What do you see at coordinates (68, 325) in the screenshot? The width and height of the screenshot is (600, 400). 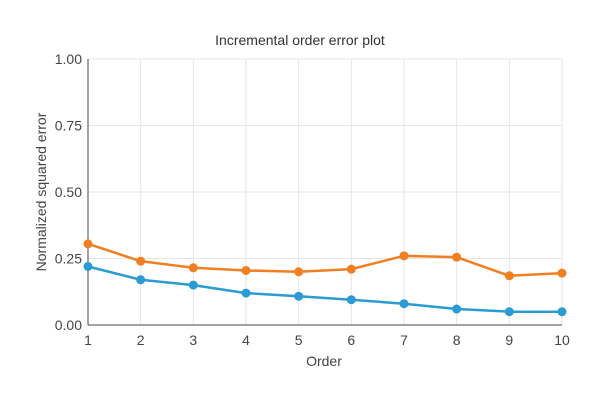 I see `y-tick-label: 0.00` at bounding box center [68, 325].